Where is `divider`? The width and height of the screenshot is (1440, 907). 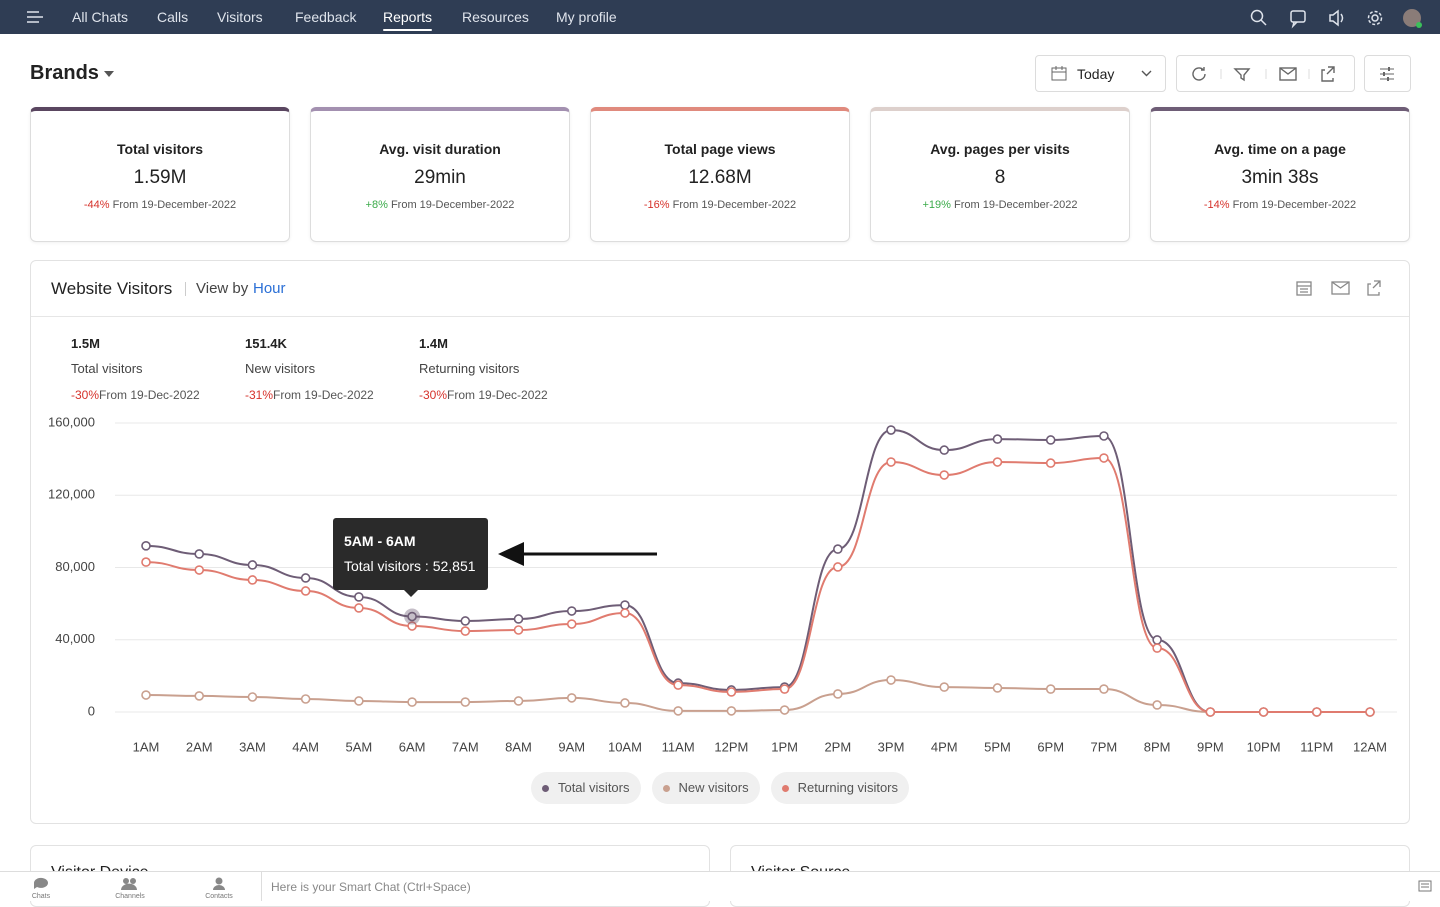 divider is located at coordinates (720, 316).